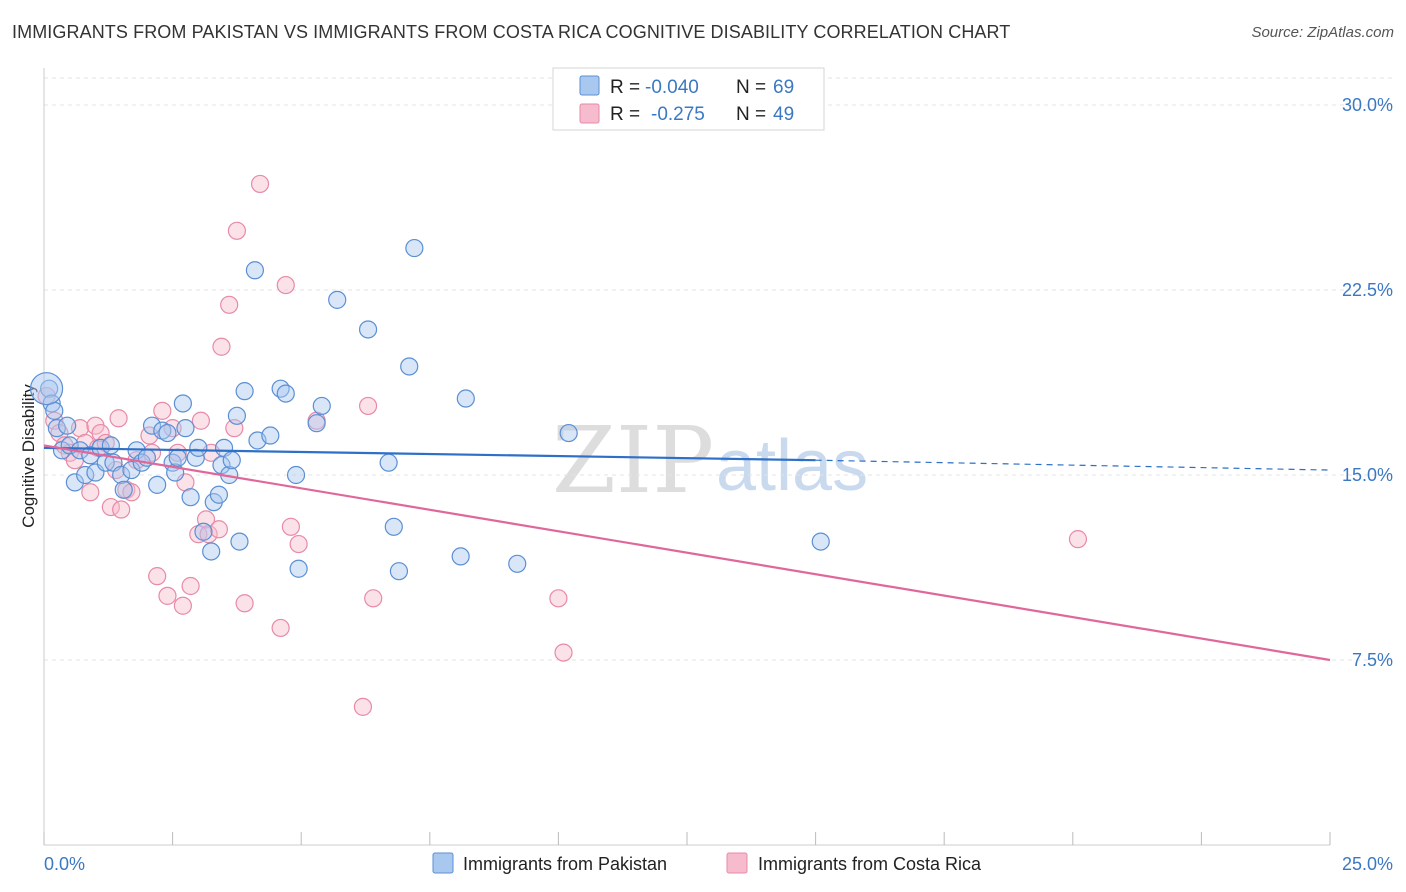 This screenshot has width=1406, height=892. Describe the element at coordinates (688, 99) in the screenshot. I see `stats-legend: R = -0.040 N = 69 R = -0.275 N = 49` at that location.